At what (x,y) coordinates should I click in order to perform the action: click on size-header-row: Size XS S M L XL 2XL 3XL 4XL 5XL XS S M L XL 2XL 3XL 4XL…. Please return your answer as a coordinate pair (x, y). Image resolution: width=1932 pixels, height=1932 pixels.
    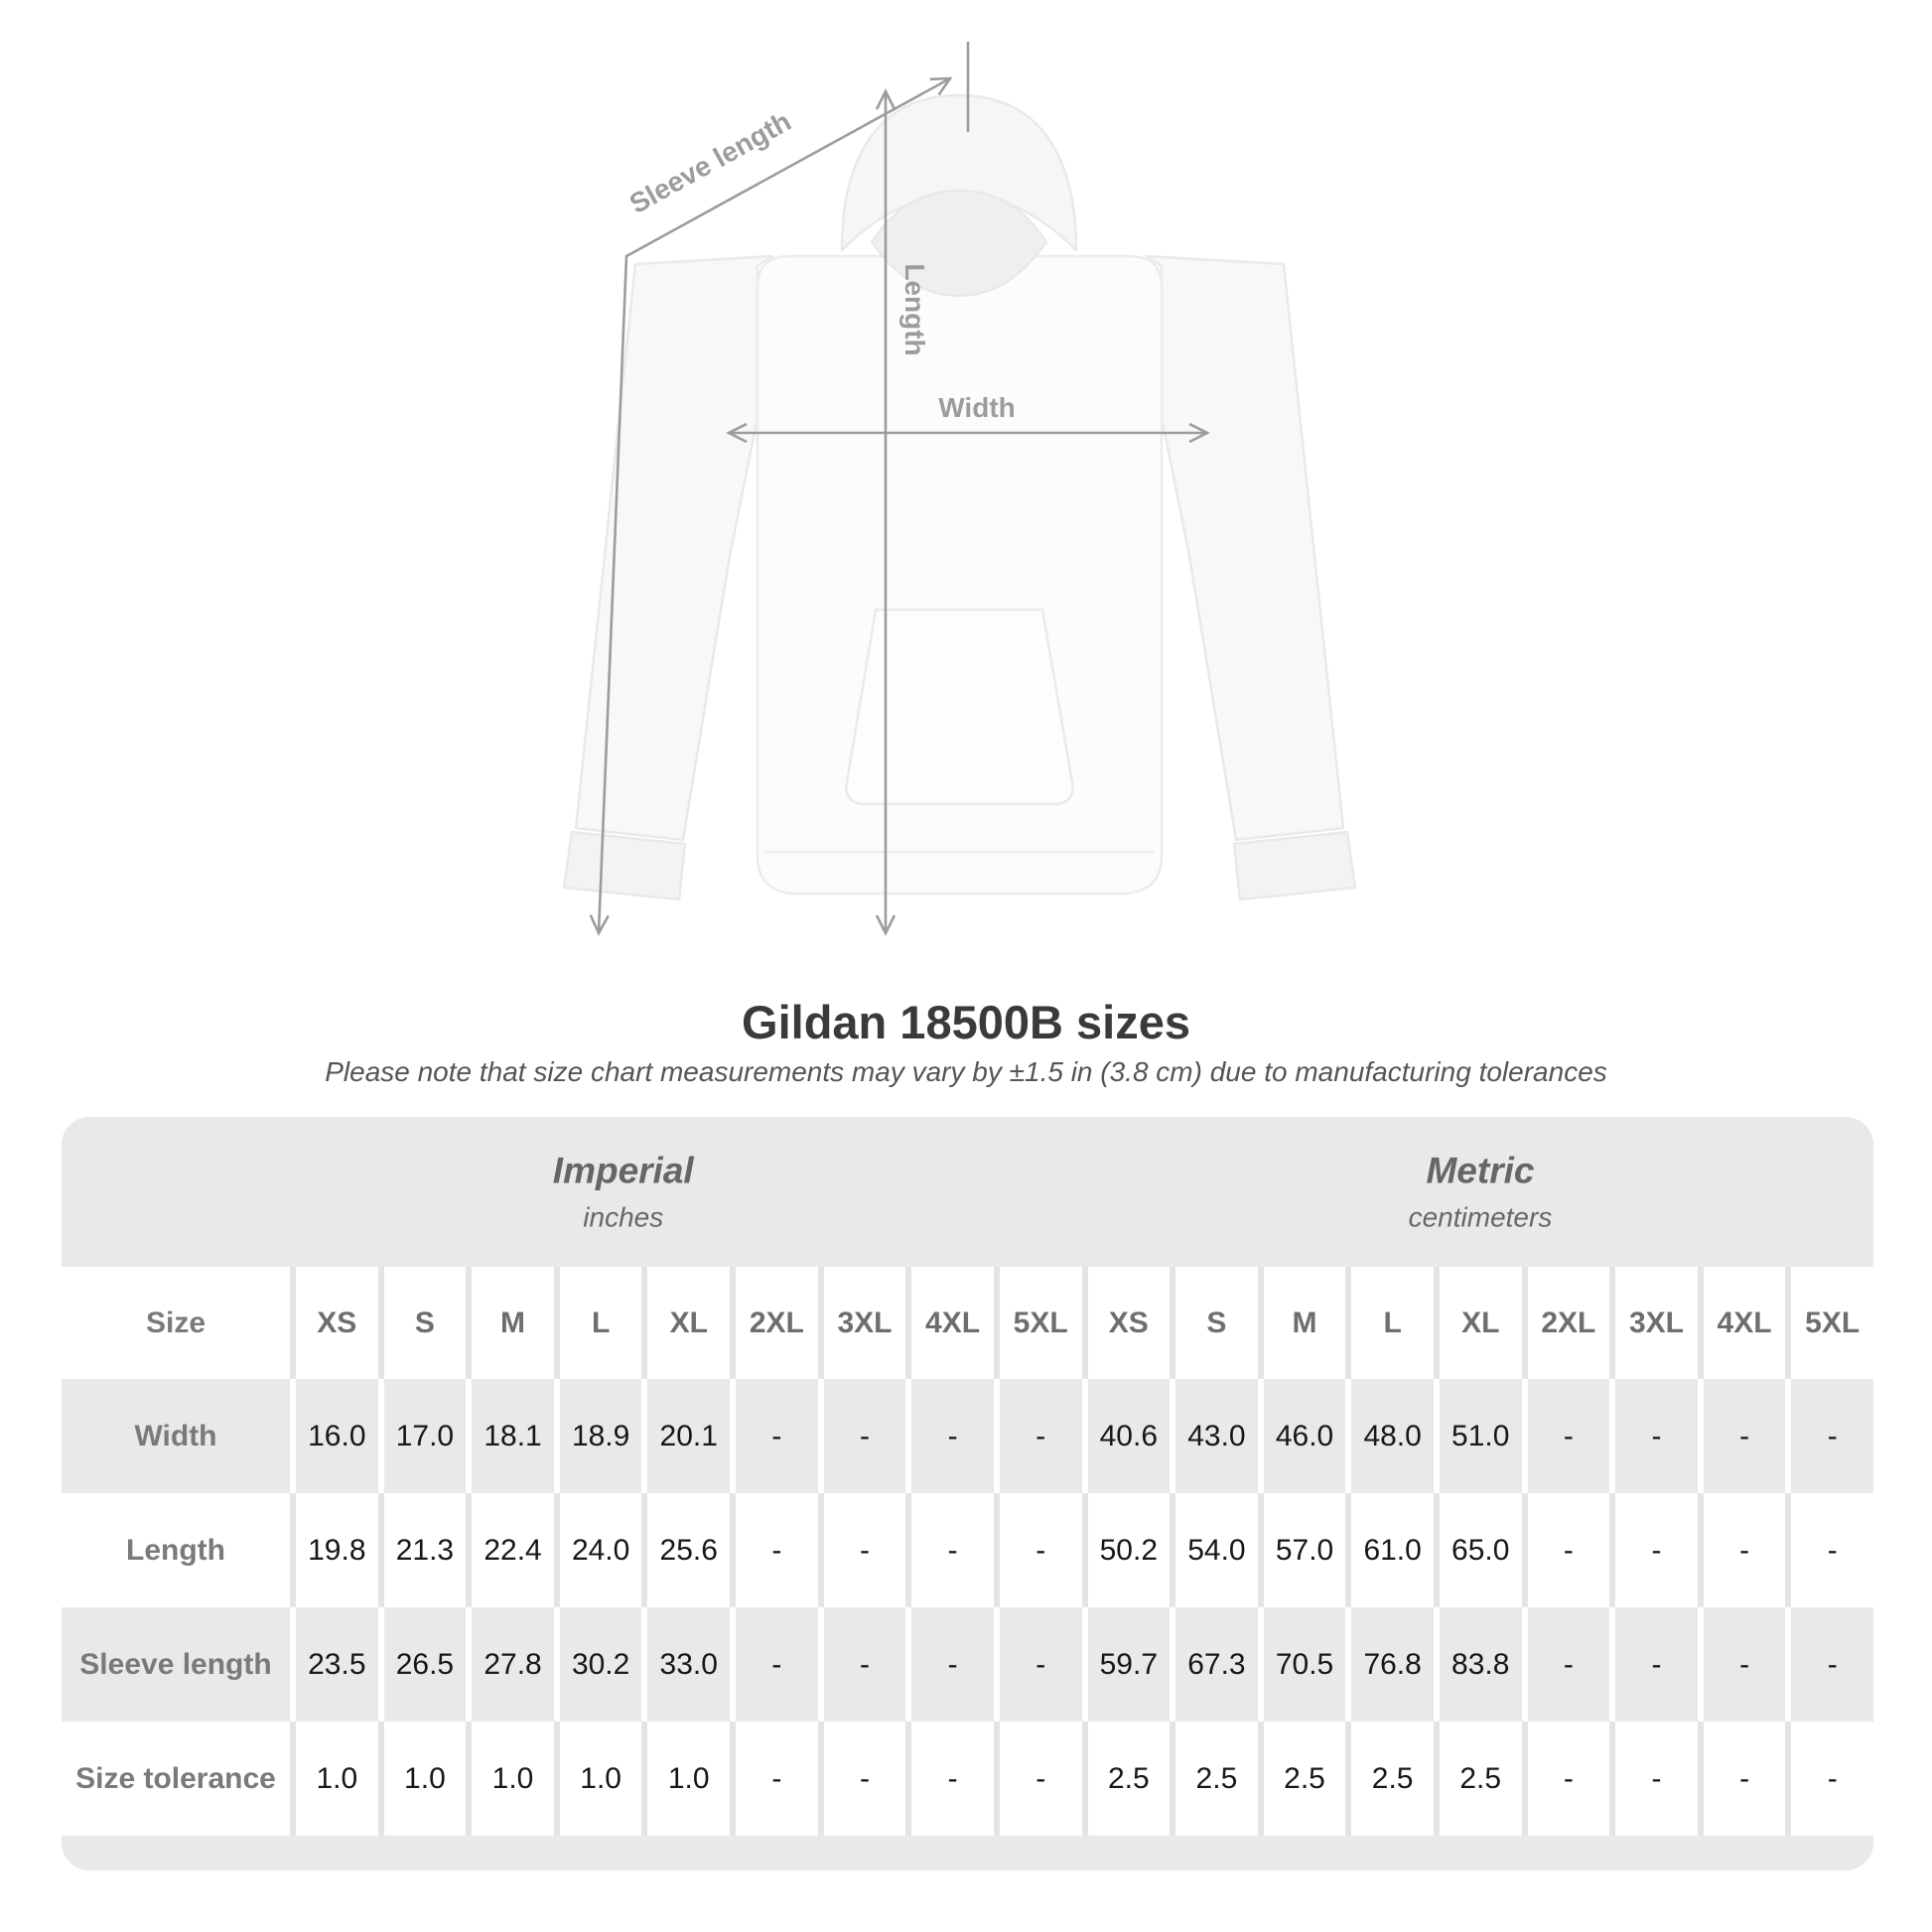
    Looking at the image, I should click on (967, 1323).